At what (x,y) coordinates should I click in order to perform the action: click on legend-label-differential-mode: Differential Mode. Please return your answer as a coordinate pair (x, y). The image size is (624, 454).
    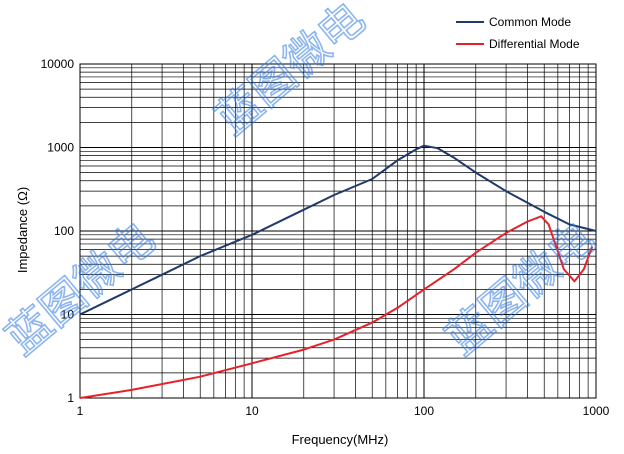
    Looking at the image, I should click on (534, 44).